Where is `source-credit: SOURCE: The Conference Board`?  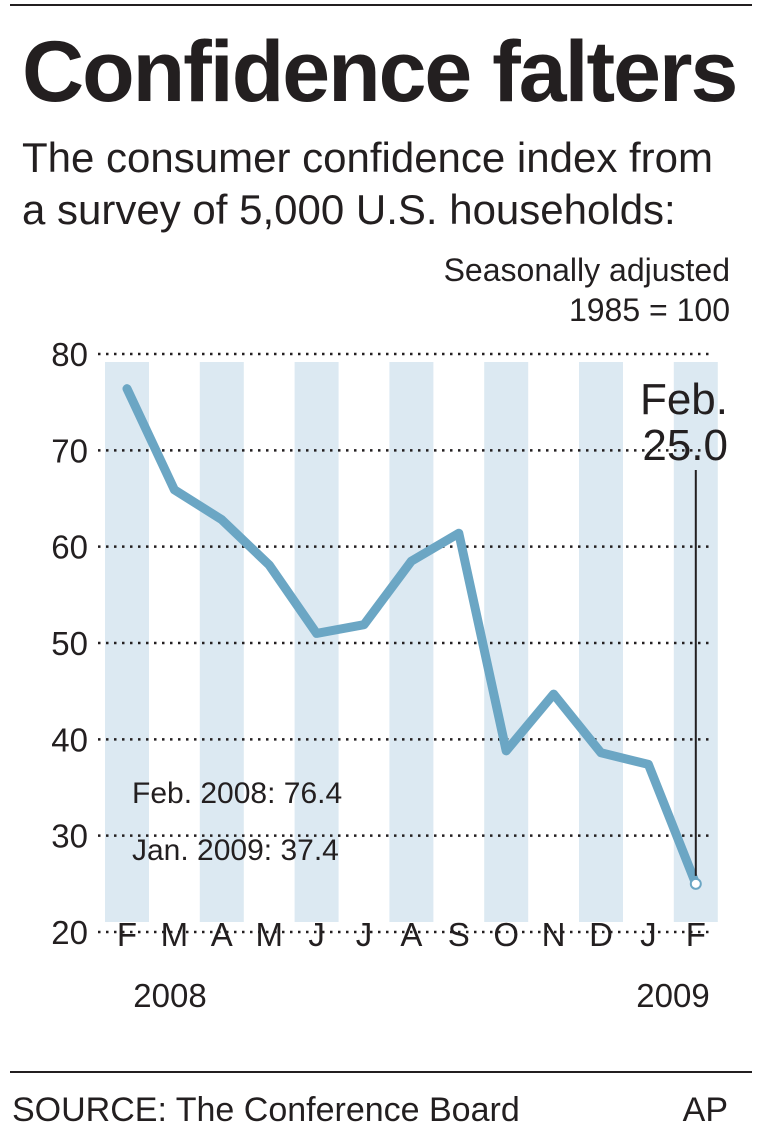
source-credit: SOURCE: The Conference Board is located at coordinates (266, 1110).